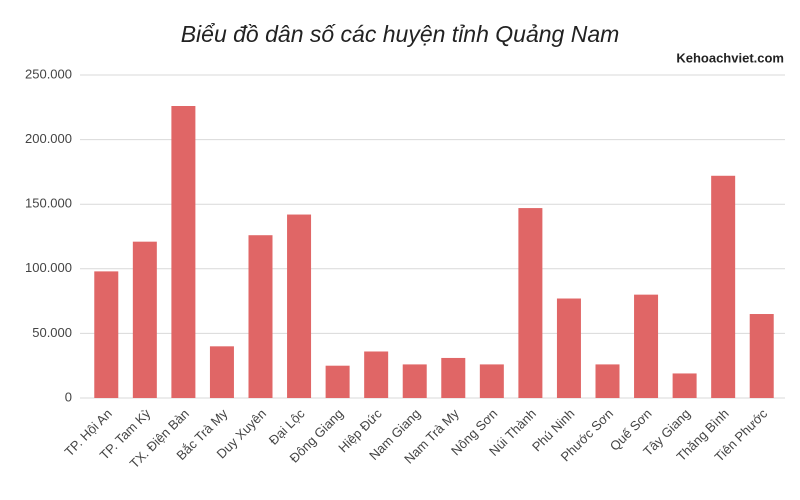 Image resolution: width=800 pixels, height=500 pixels. What do you see at coordinates (400, 34) in the screenshot?
I see `chart-title: Biểu đồ dân số các huyện tỉnh Quảng Nam` at bounding box center [400, 34].